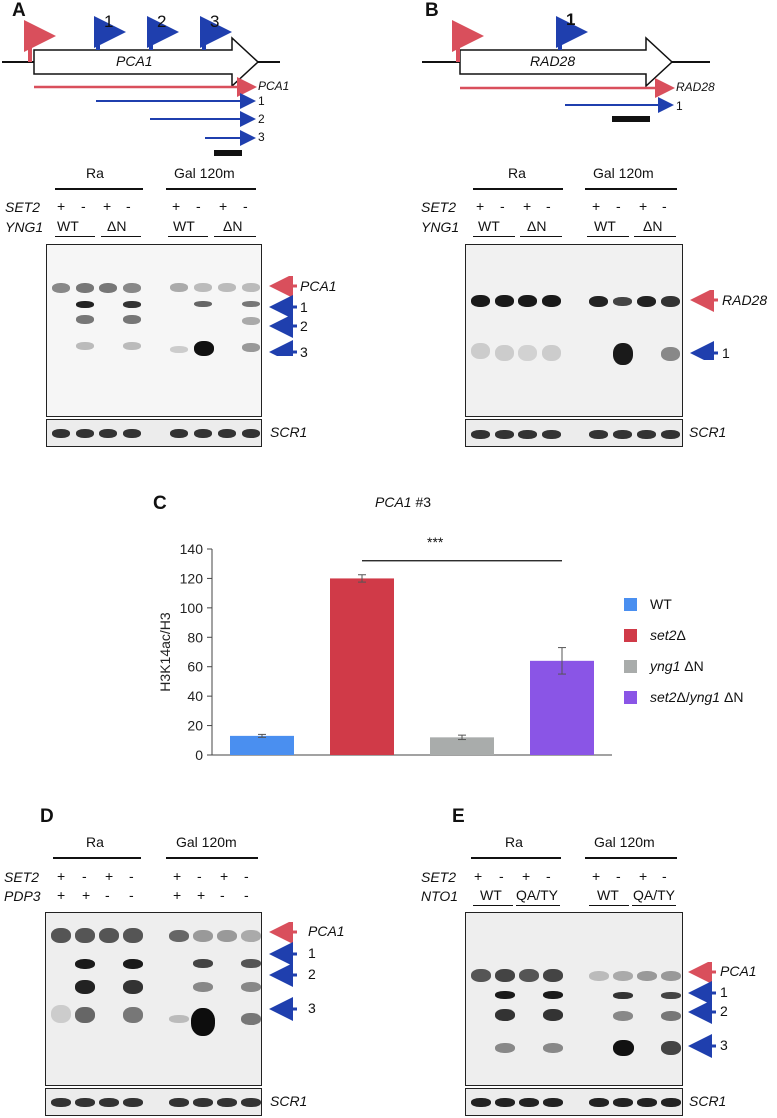  I want to click on band-arrows-a, so click(283, 316).